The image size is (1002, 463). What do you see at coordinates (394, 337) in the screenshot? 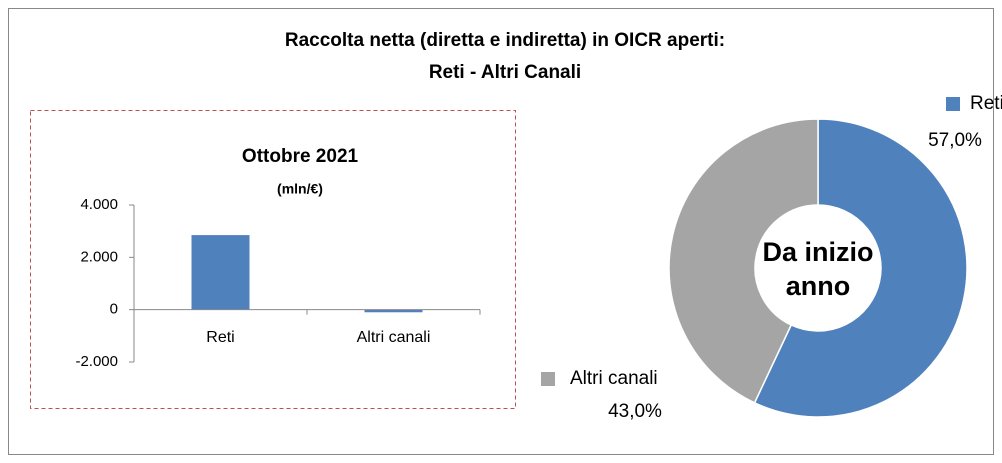
I see `x-tick-label: Altri canali` at bounding box center [394, 337].